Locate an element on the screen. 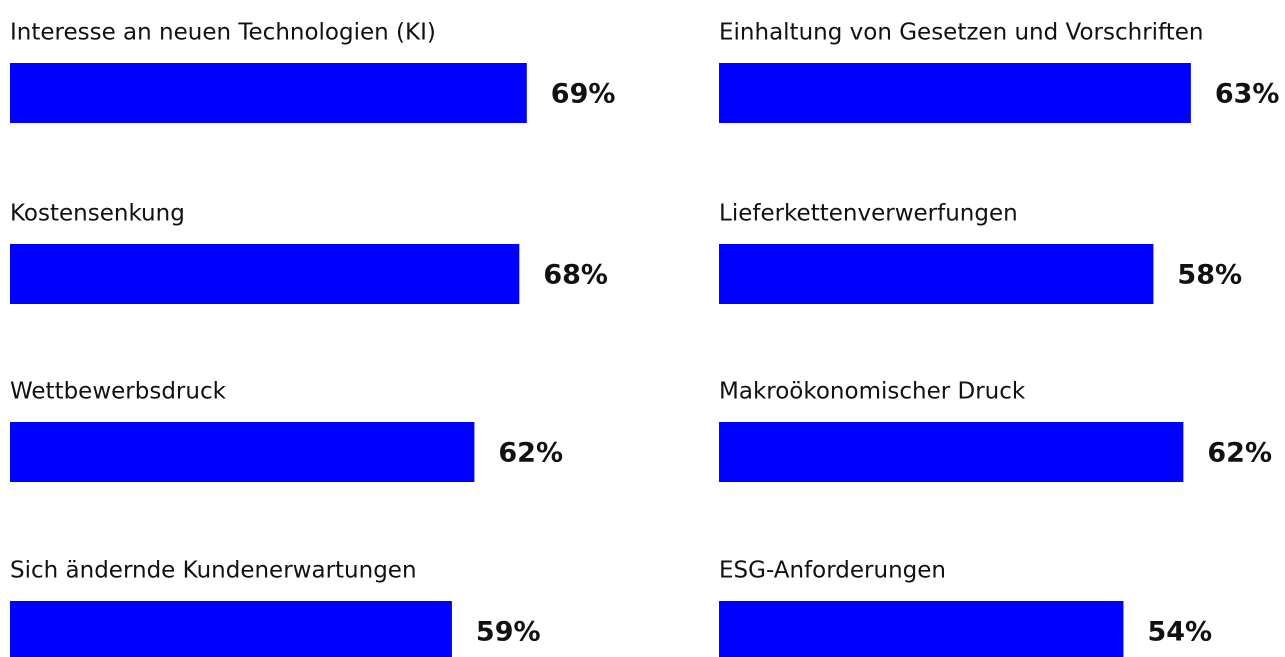  category-label: Wettbewerbsdruck is located at coordinates (118, 392).